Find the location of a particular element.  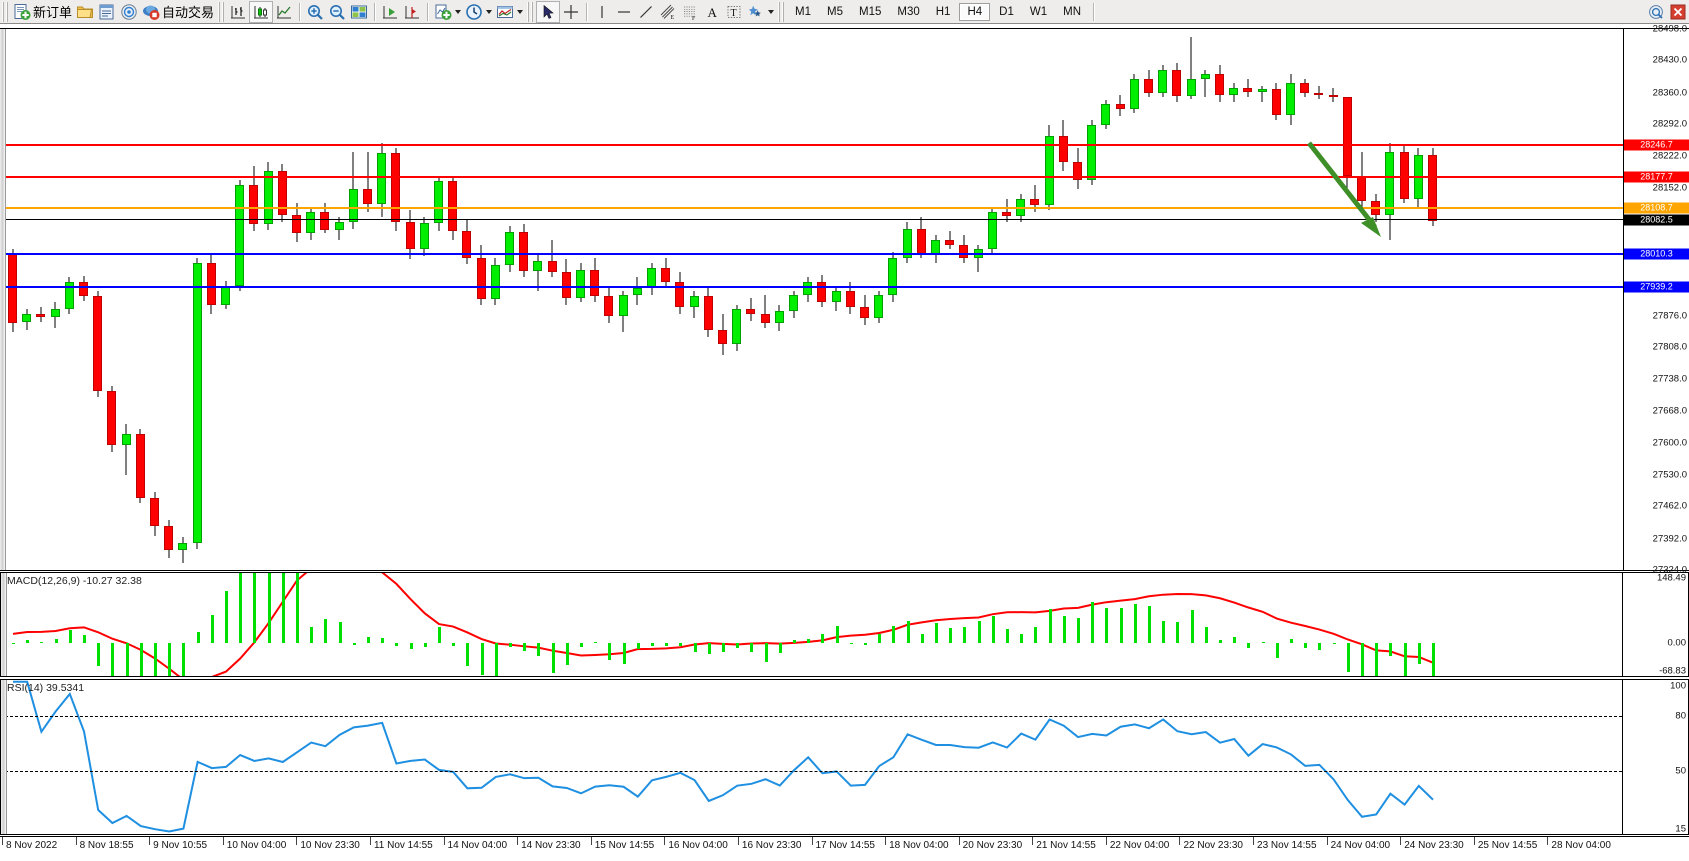

crosshair-button is located at coordinates (571, 12).